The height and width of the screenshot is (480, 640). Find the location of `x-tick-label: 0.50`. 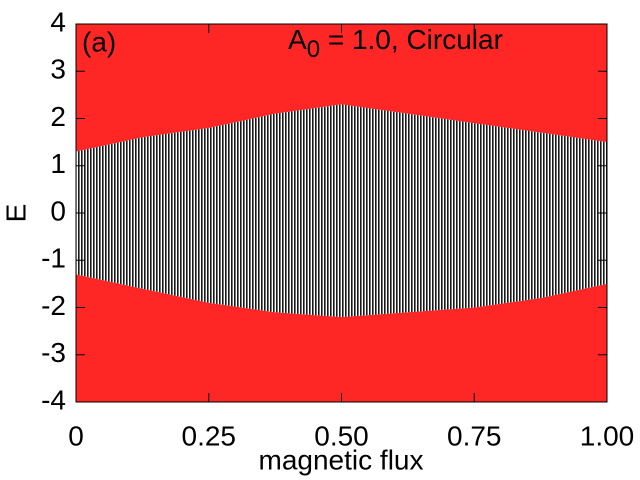

x-tick-label: 0.50 is located at coordinates (341, 435).